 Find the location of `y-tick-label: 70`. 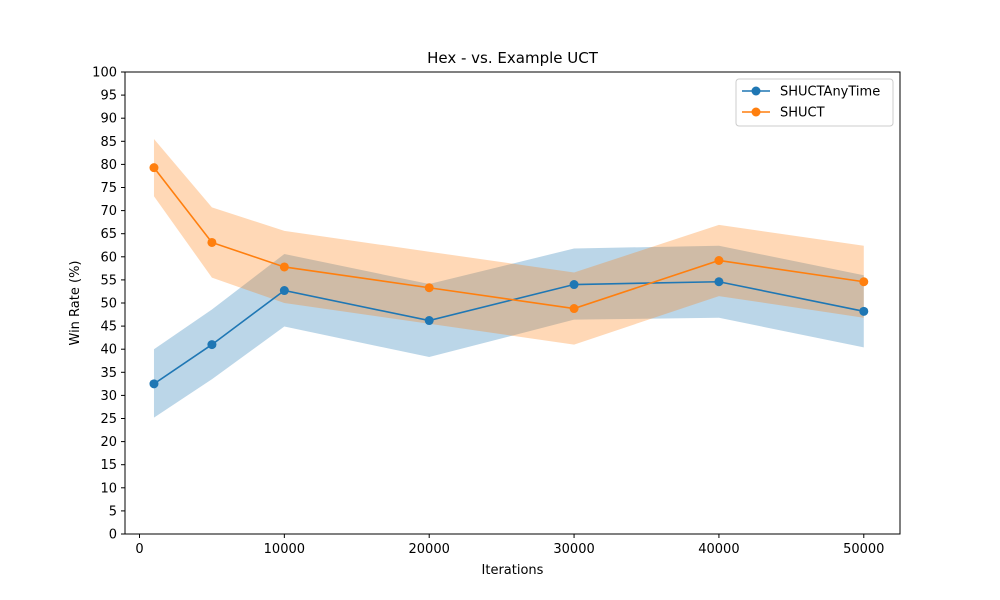

y-tick-label: 70 is located at coordinates (108, 211).